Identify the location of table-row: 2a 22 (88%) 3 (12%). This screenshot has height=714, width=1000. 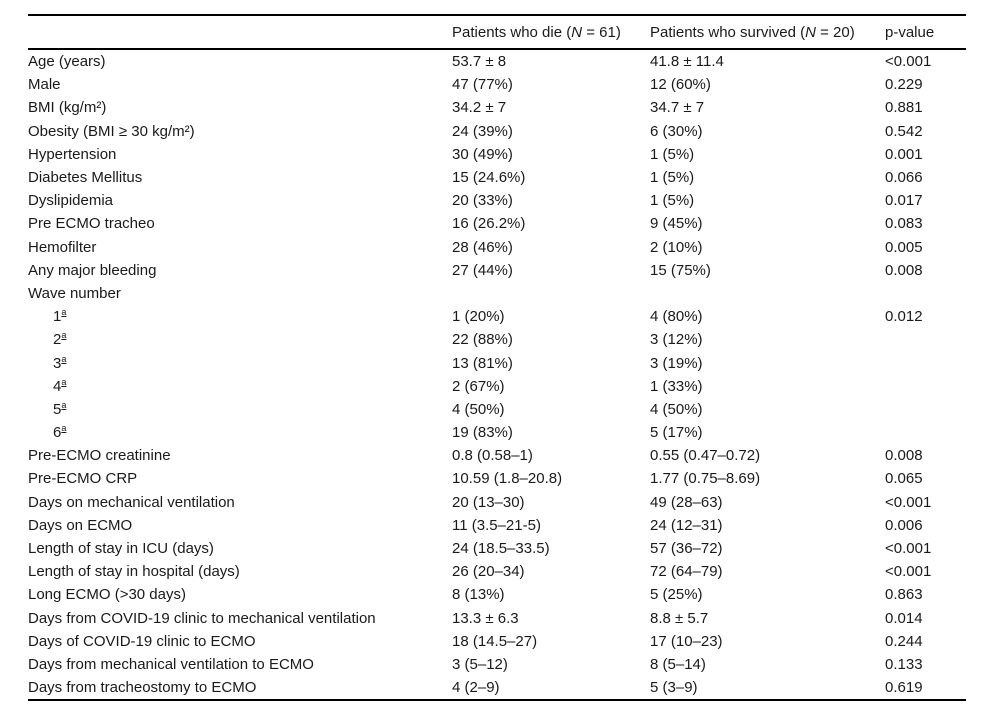
(497, 339).